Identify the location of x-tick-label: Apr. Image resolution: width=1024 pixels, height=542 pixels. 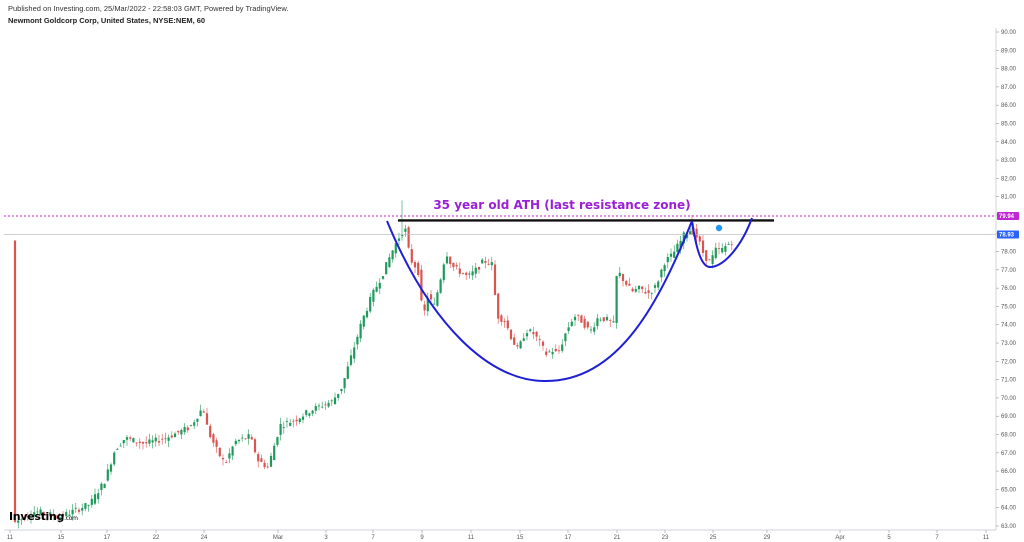
(839, 538).